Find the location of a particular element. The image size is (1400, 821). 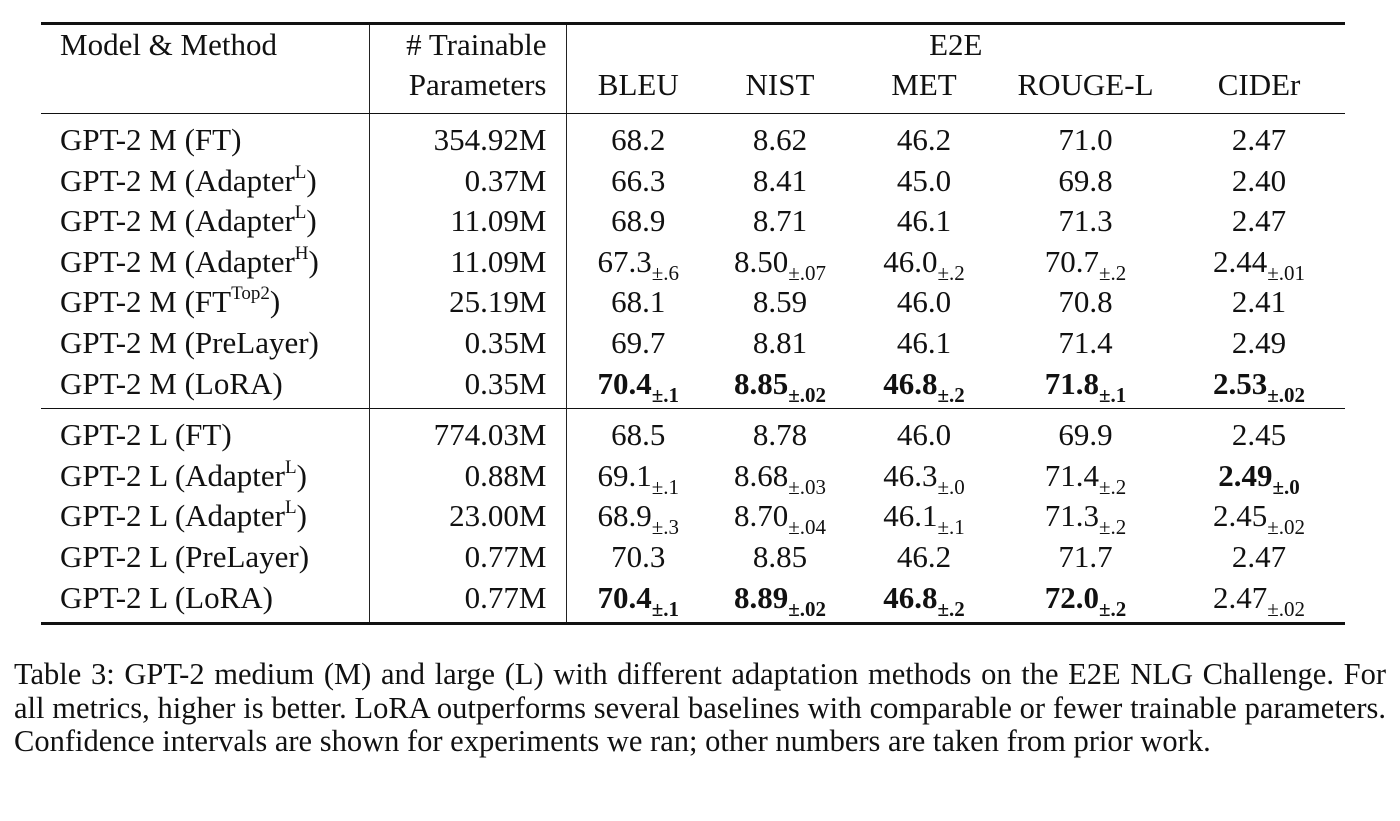

metric-value: 70.8 is located at coordinates (1085, 302).